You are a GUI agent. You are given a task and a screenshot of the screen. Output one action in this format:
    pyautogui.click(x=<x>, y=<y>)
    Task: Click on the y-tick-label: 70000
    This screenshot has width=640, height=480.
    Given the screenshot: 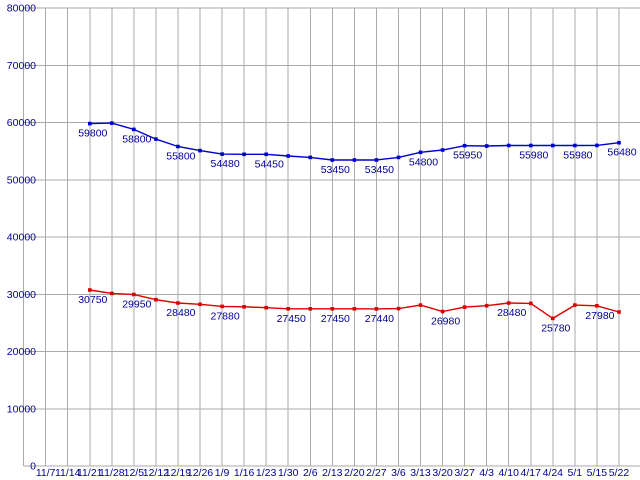 What is the action you would take?
    pyautogui.click(x=21, y=66)
    